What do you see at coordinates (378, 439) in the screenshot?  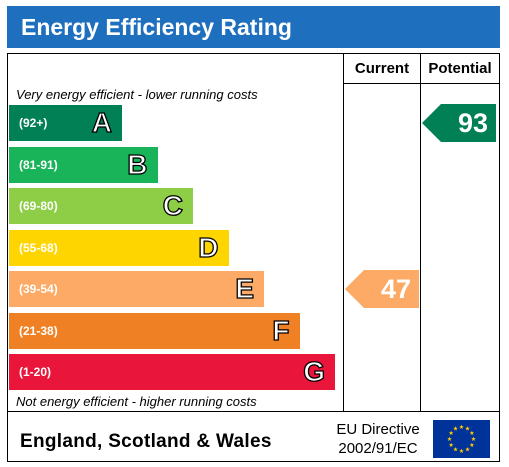 I see `eu-directive: EU Directive 2002/91/EC` at bounding box center [378, 439].